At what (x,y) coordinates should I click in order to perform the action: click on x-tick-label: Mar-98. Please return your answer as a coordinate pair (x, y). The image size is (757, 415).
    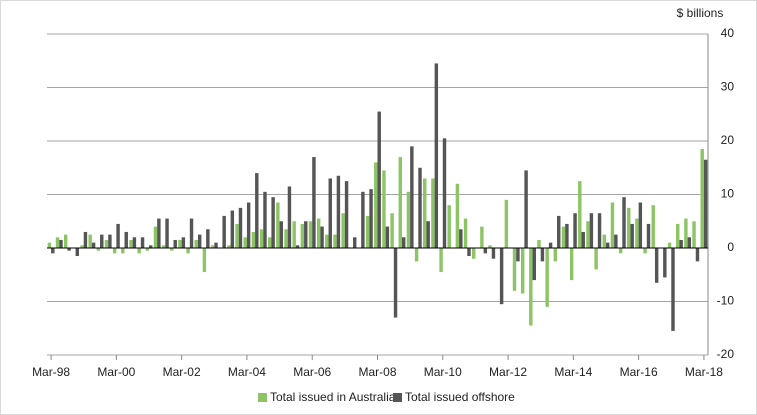
    Looking at the image, I should click on (51, 372).